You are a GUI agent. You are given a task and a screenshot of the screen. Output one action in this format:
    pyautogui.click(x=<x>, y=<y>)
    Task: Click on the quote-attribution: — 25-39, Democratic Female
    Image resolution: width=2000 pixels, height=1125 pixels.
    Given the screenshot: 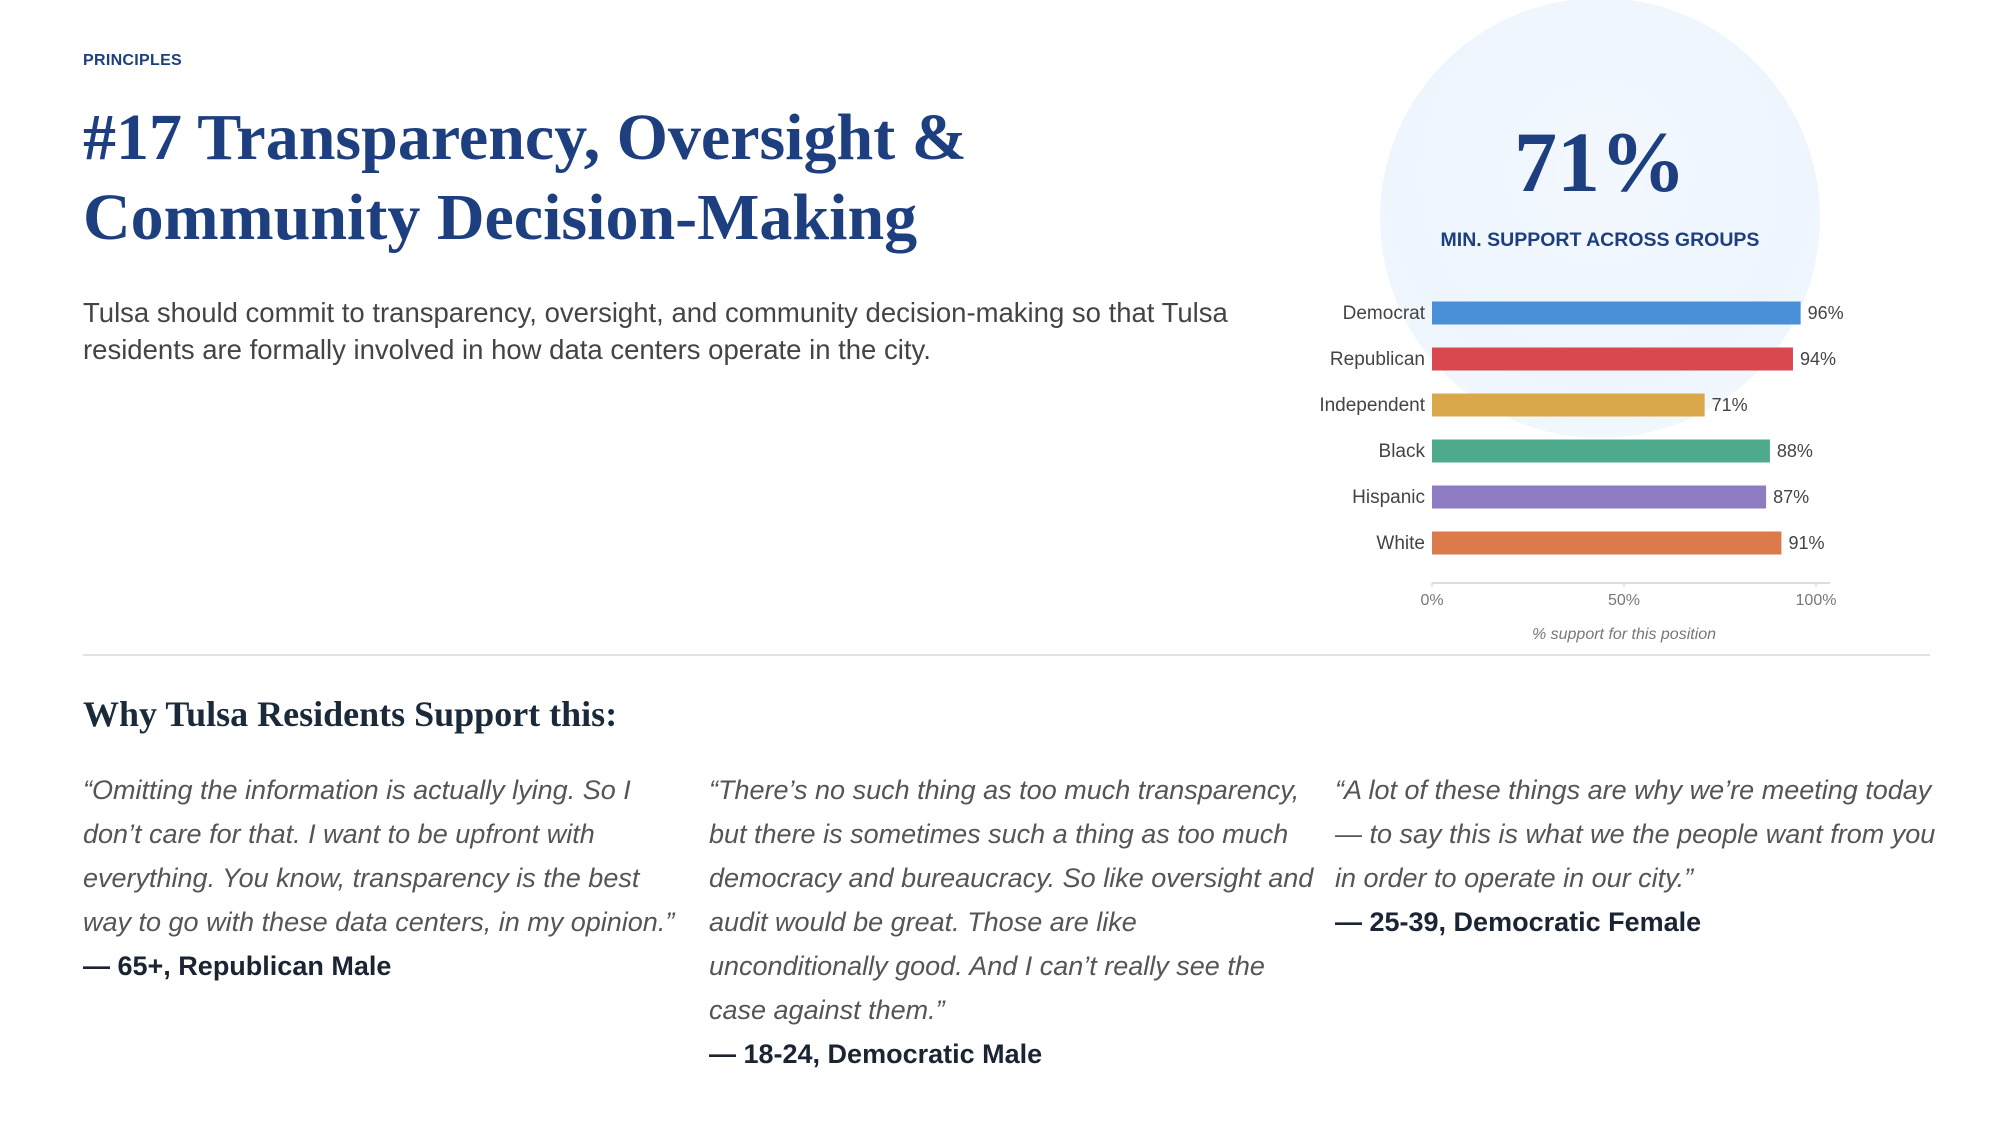 What is the action you would take?
    pyautogui.click(x=1518, y=922)
    